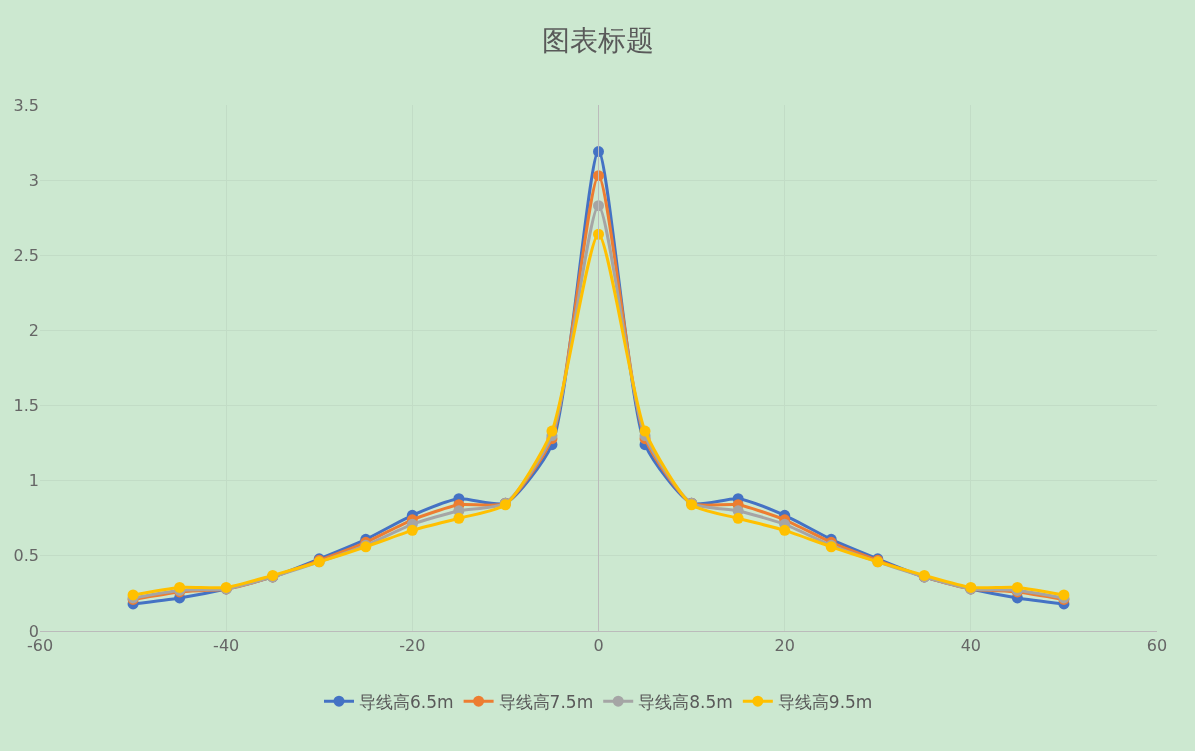 The image size is (1195, 751). What do you see at coordinates (685, 701) in the screenshot?
I see `legend-label: 导线高8.5m` at bounding box center [685, 701].